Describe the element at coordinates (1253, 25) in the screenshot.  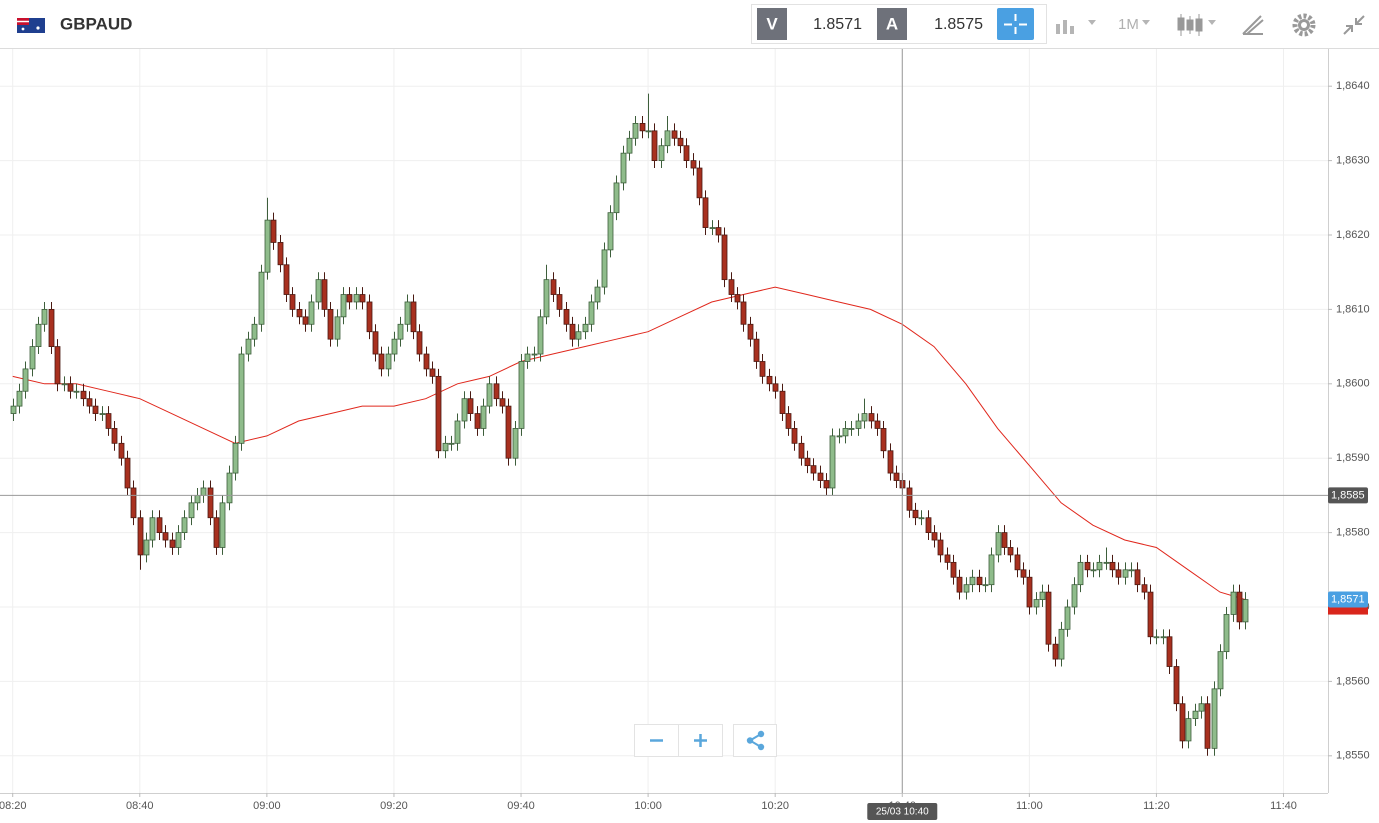
I see `draw-button` at that location.